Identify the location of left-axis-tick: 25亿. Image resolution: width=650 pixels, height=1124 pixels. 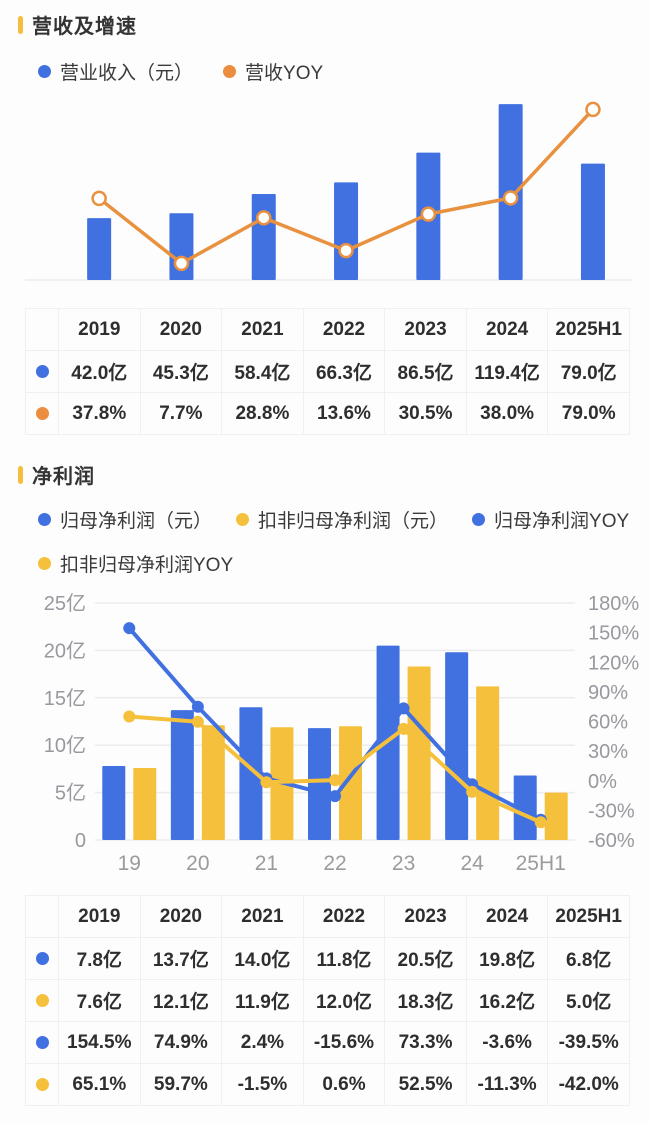
(65, 603).